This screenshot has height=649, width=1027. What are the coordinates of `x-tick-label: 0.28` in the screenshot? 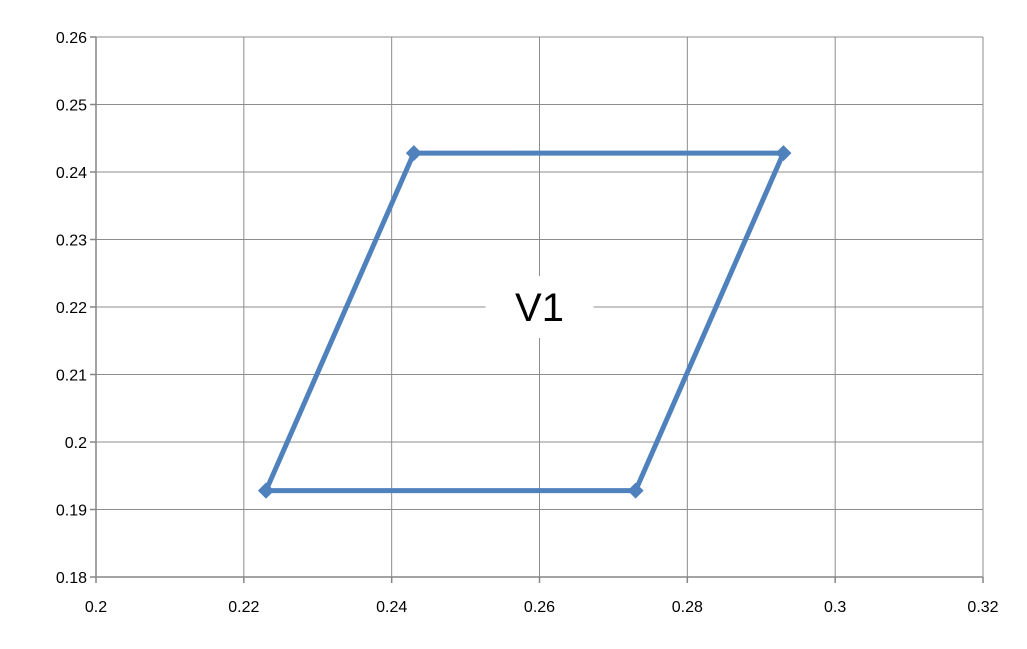 It's located at (687, 607).